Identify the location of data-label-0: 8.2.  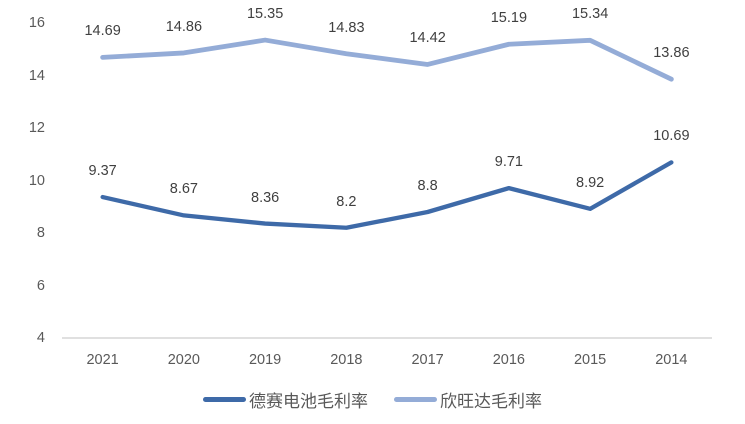
(346, 201).